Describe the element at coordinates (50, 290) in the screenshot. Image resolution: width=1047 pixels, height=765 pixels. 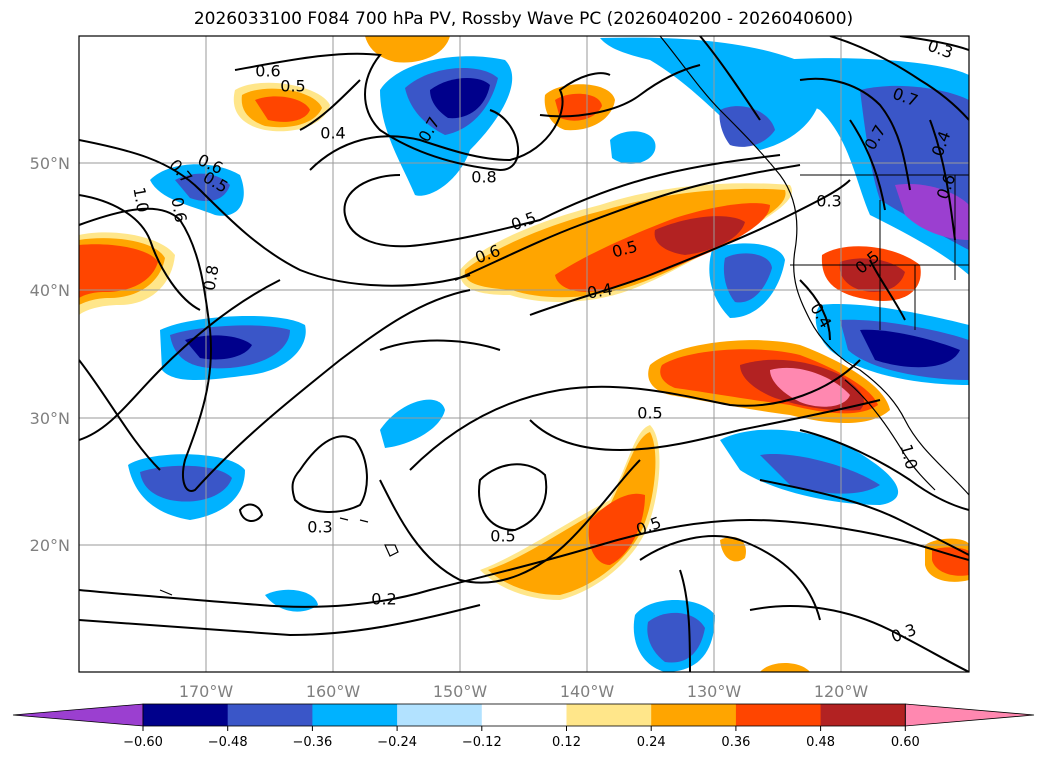
I see `lat-label-40n: 40°N` at that location.